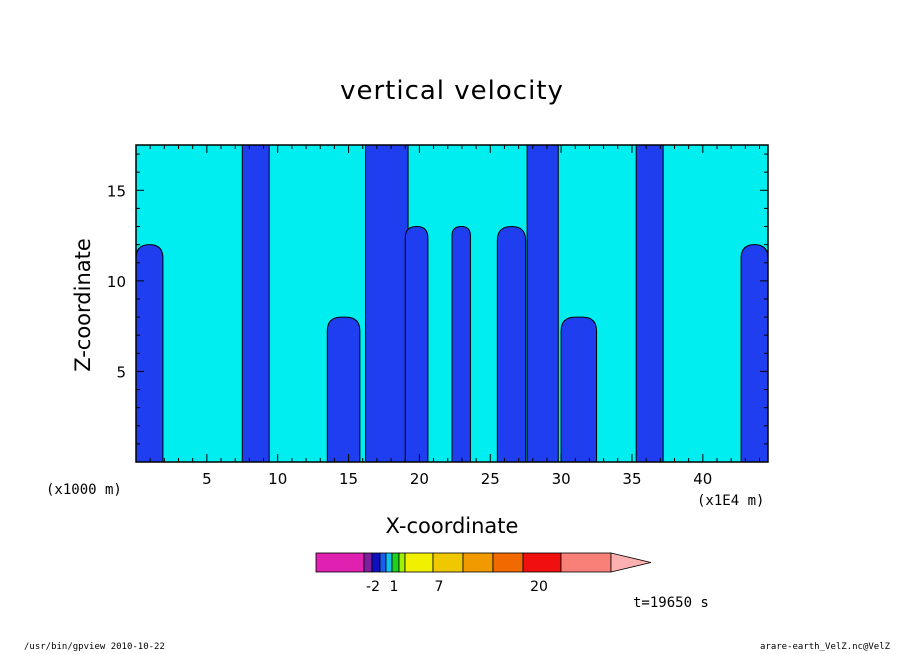 This screenshot has height=654, width=904. I want to click on x-tick-label: 30, so click(561, 479).